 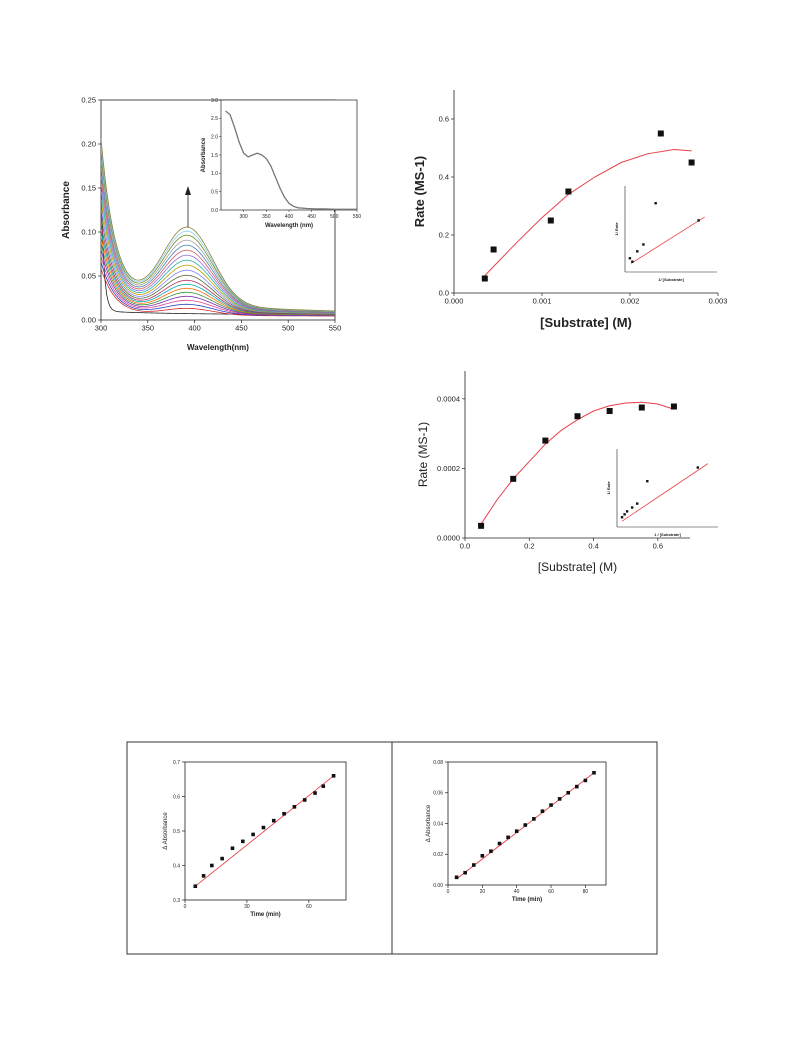 What do you see at coordinates (586, 892) in the screenshot?
I see `x-tick-label: 80` at bounding box center [586, 892].